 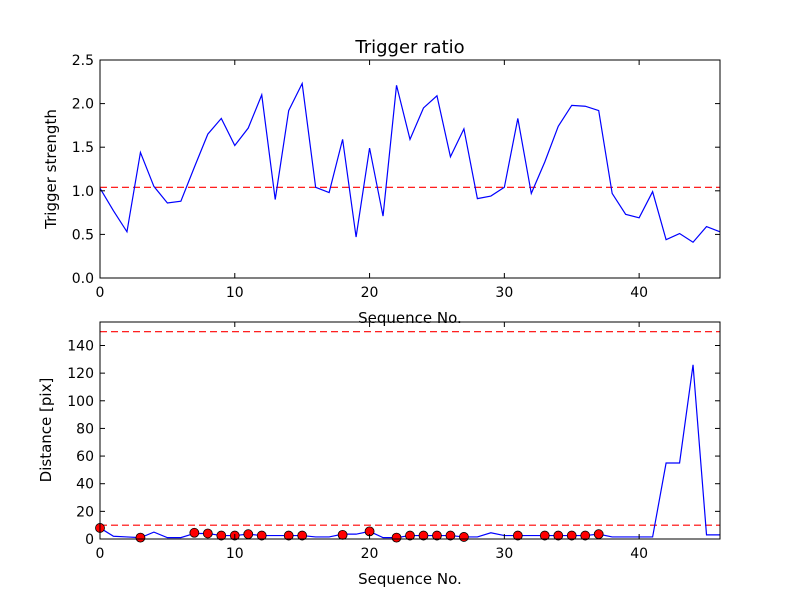 What do you see at coordinates (504, 554) in the screenshot?
I see `bottom-xtick-label: 30` at bounding box center [504, 554].